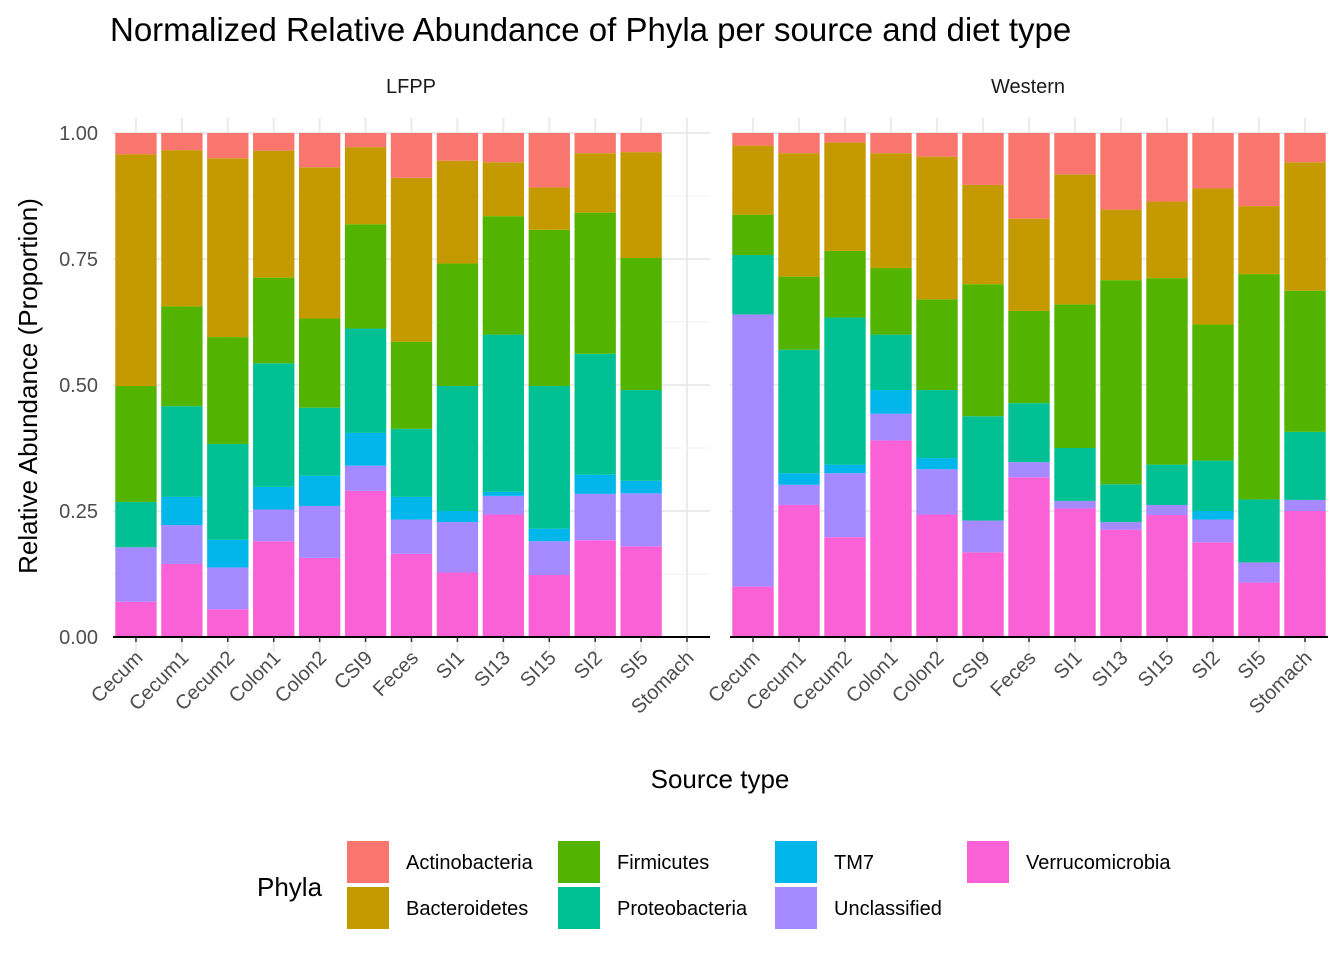 The height and width of the screenshot is (965, 1344). I want to click on bar-stack-lfpp-csi9, so click(365, 385).